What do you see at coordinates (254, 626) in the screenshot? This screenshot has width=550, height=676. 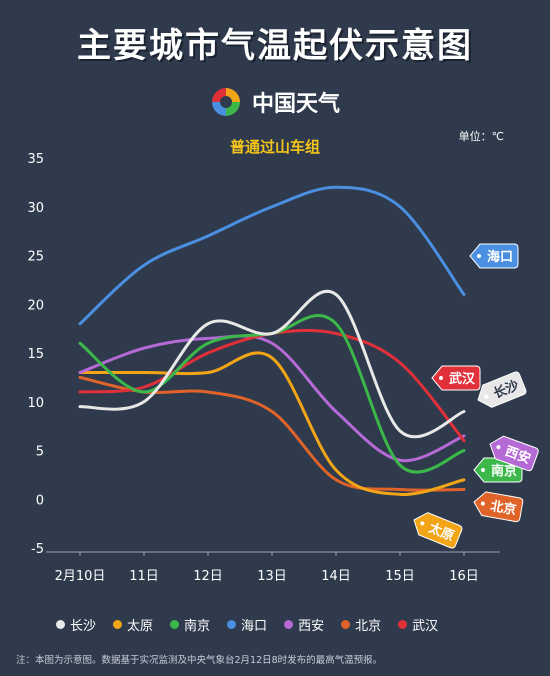 I see `legend-label: 海口` at bounding box center [254, 626].